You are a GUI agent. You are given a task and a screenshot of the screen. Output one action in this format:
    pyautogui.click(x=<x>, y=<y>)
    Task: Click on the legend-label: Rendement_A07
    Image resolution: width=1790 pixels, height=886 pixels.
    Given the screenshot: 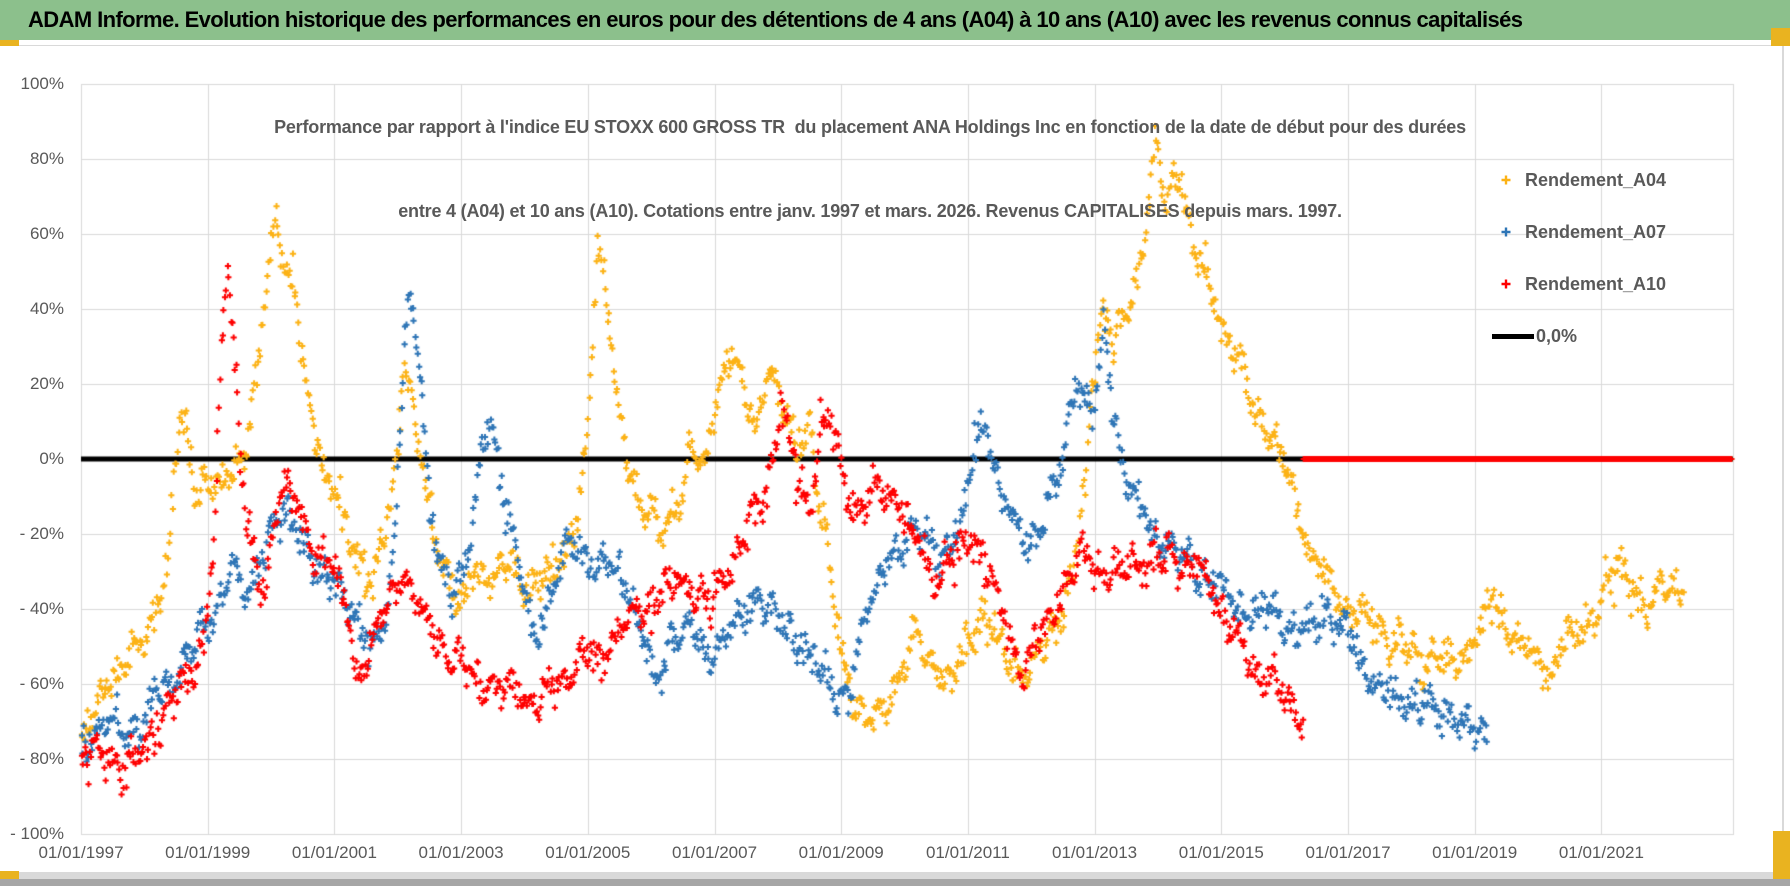 What is the action you would take?
    pyautogui.click(x=1596, y=231)
    